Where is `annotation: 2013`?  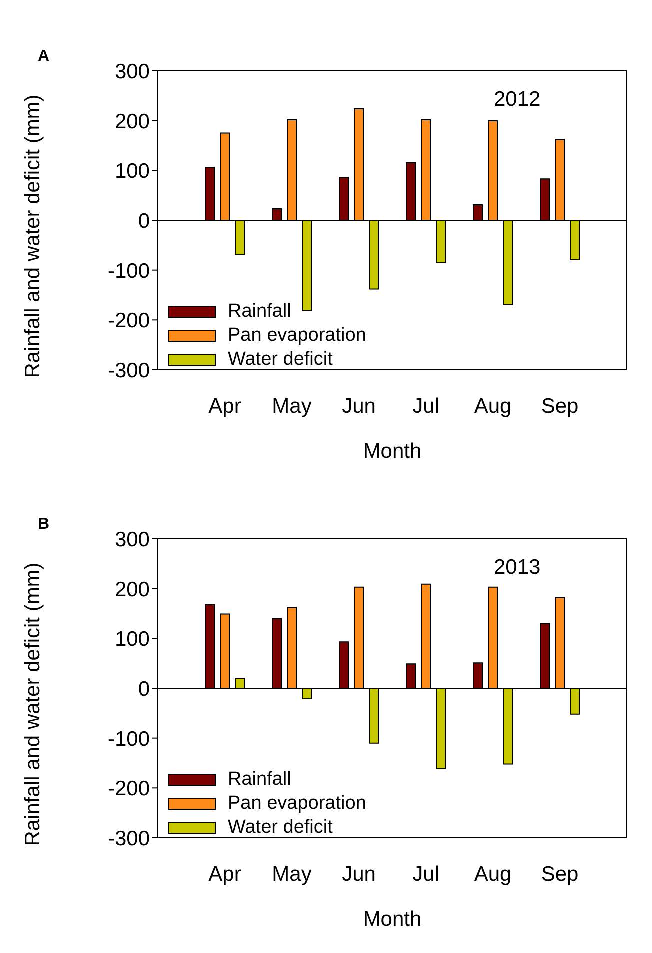 annotation: 2013 is located at coordinates (517, 568).